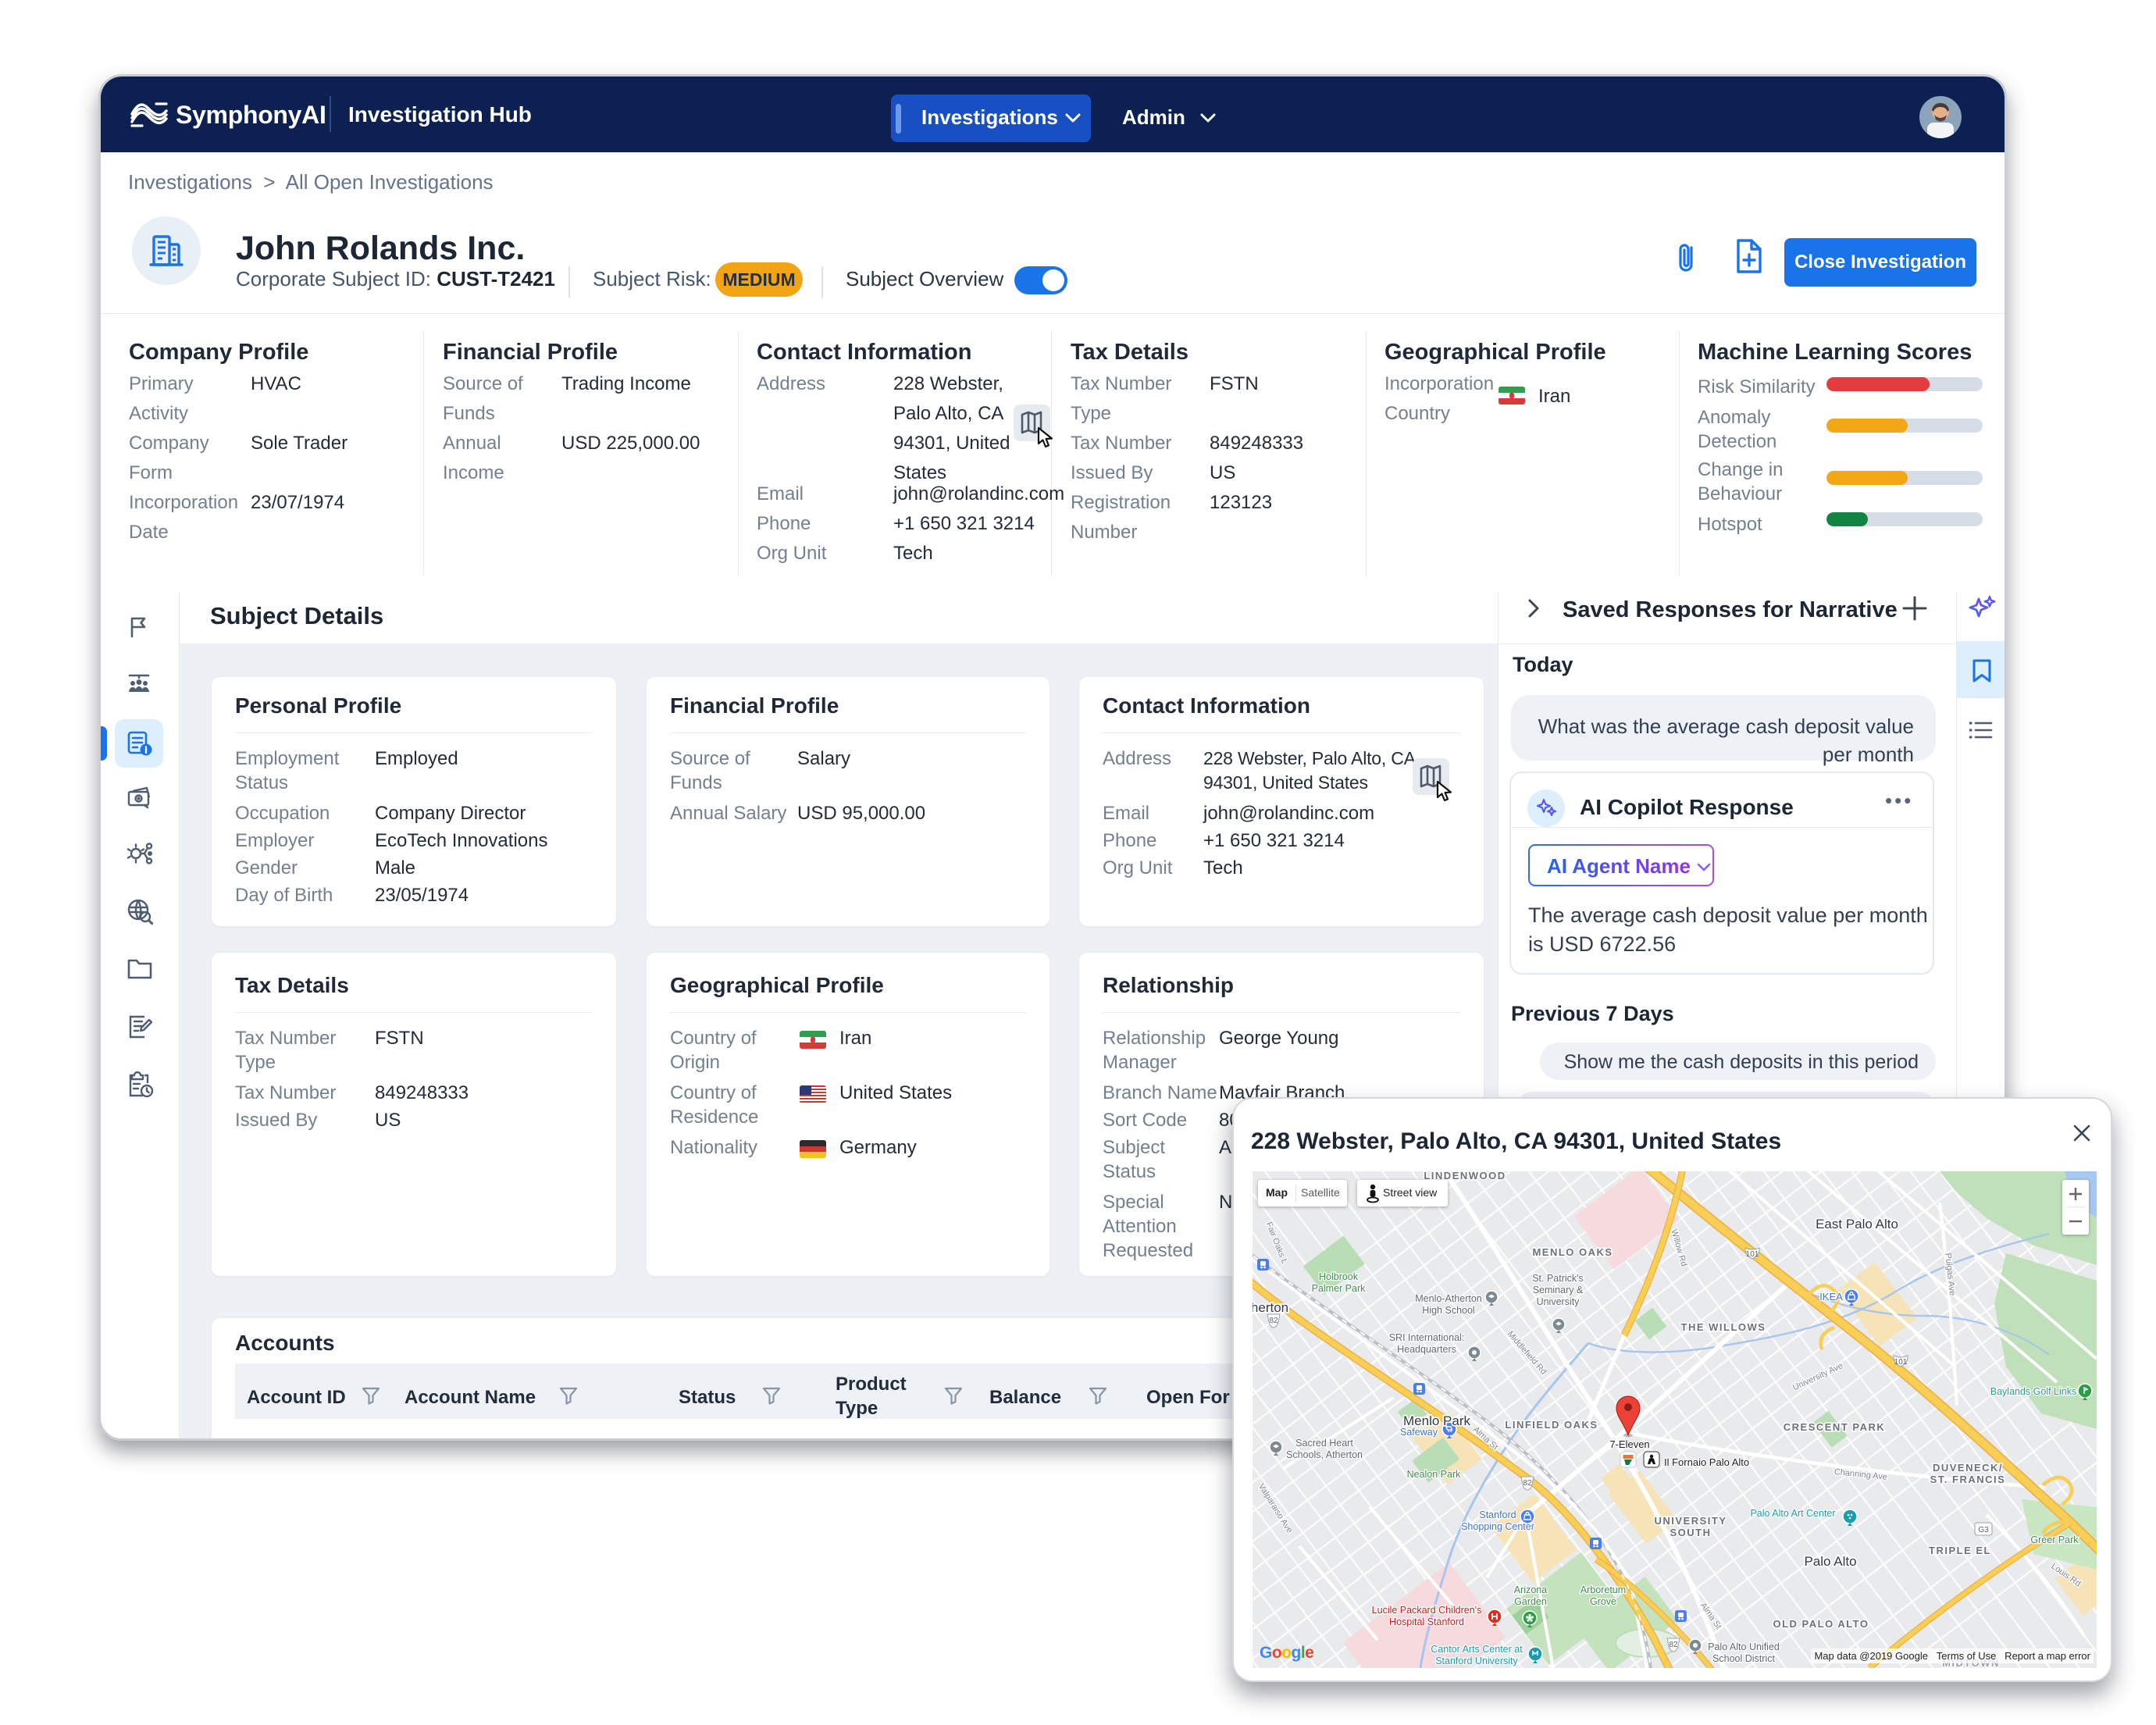 The width and height of the screenshot is (2156, 1725). I want to click on svg-text: Middlefield Rd, so click(1527, 1352).